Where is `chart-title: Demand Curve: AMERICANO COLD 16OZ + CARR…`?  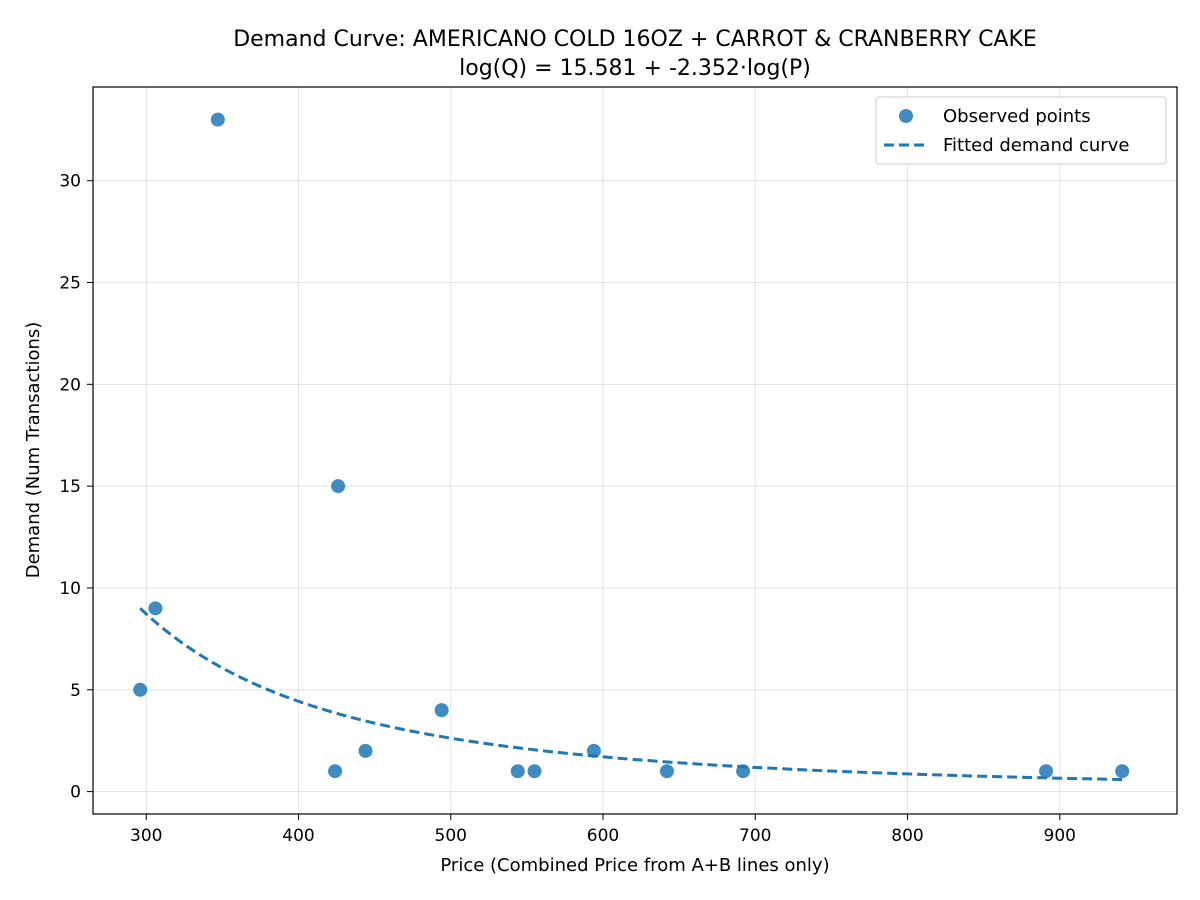
chart-title: Demand Curve: AMERICANO COLD 16OZ + CARR… is located at coordinates (635, 39).